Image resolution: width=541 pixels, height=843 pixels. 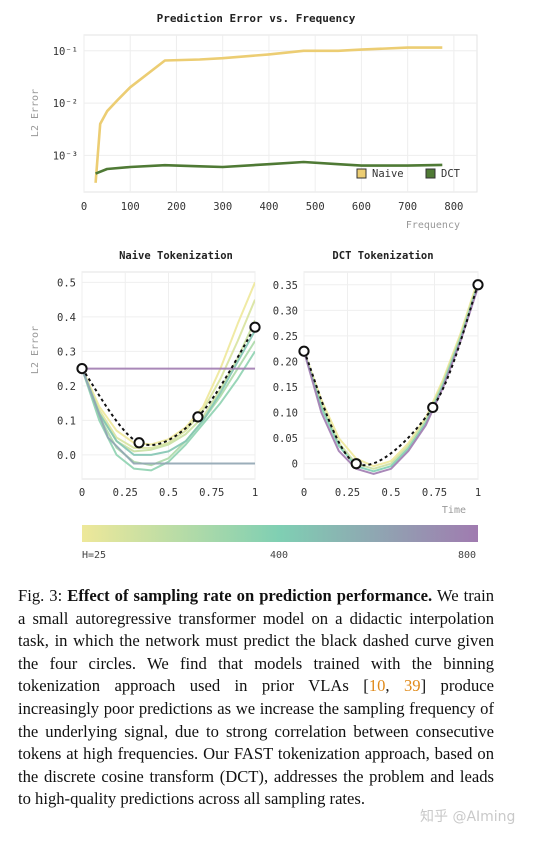 I want to click on legend-naive-swatch, so click(x=361, y=173).